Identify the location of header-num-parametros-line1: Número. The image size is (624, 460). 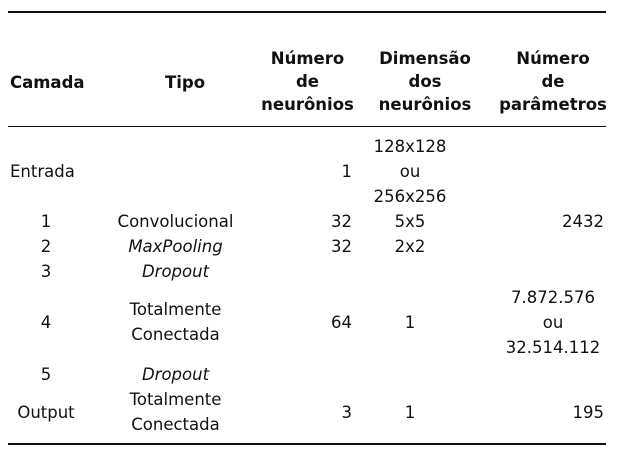
(553, 58).